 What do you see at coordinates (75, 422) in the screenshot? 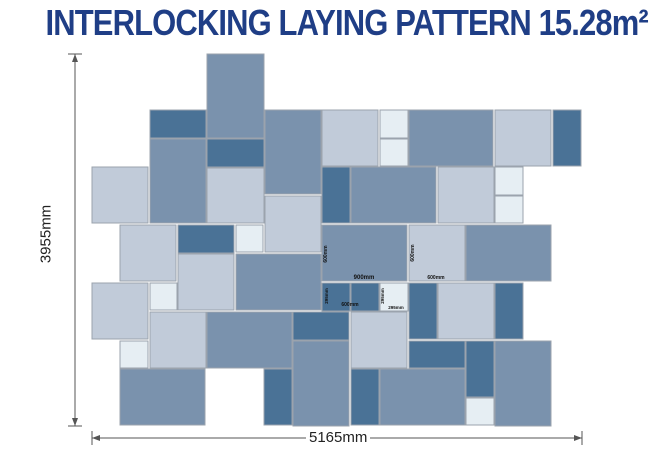
I see `arrowhead-bottom` at bounding box center [75, 422].